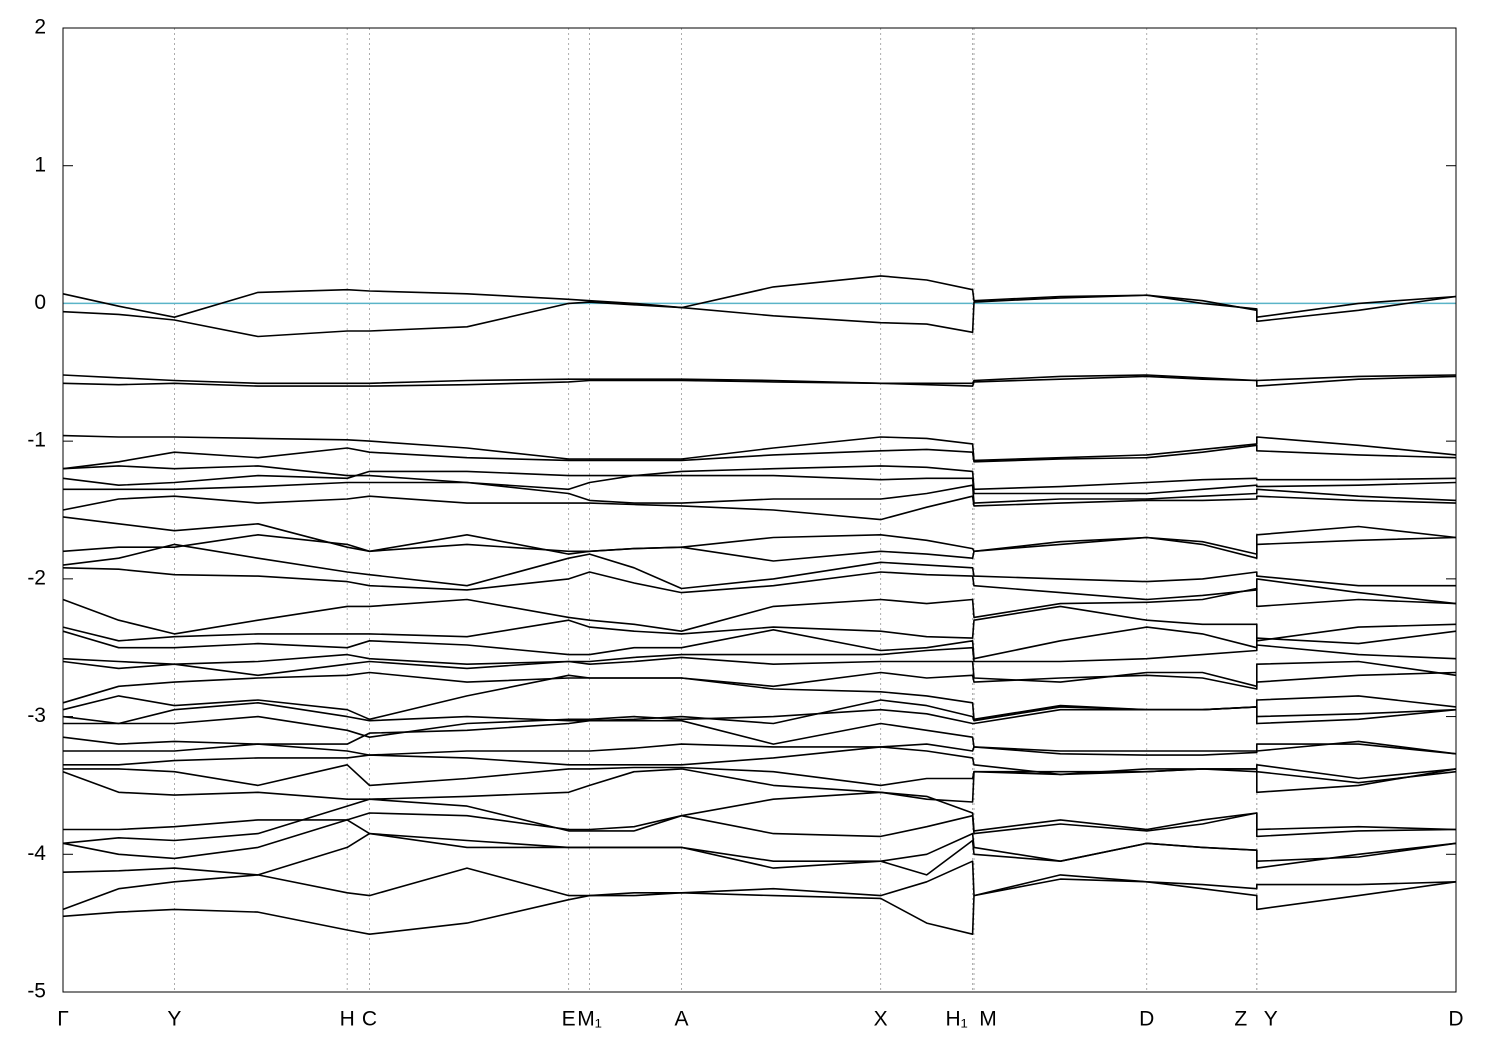  I want to click on y-tick-label: -2, so click(36, 577).